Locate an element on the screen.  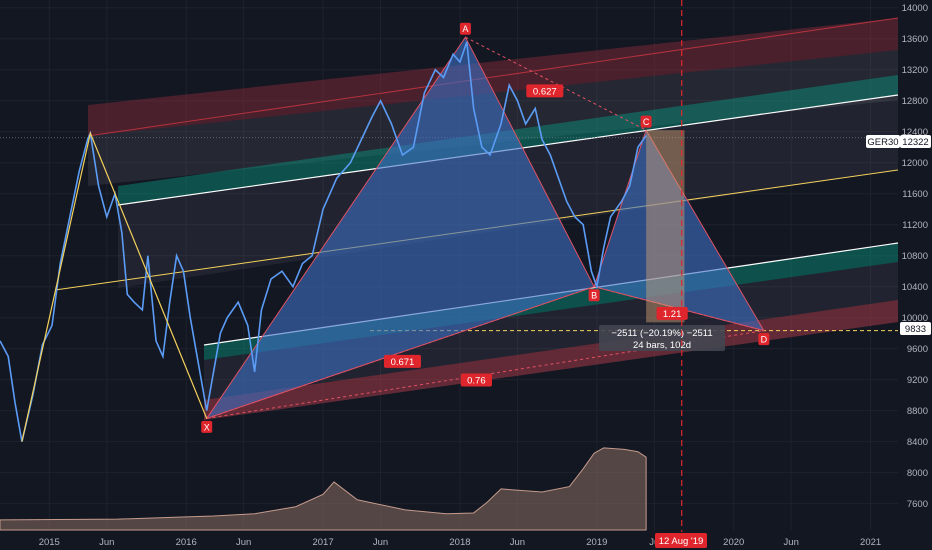
y-tick-label-16: 7600 is located at coordinates (917, 504).